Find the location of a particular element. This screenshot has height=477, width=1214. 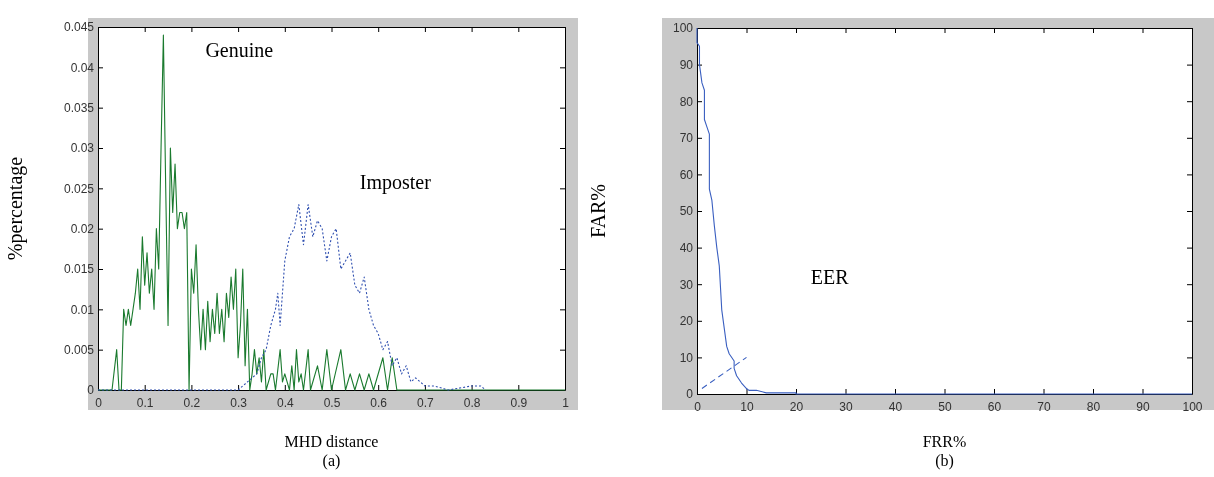

y-tick-label: 0.005 is located at coordinates (79, 350).